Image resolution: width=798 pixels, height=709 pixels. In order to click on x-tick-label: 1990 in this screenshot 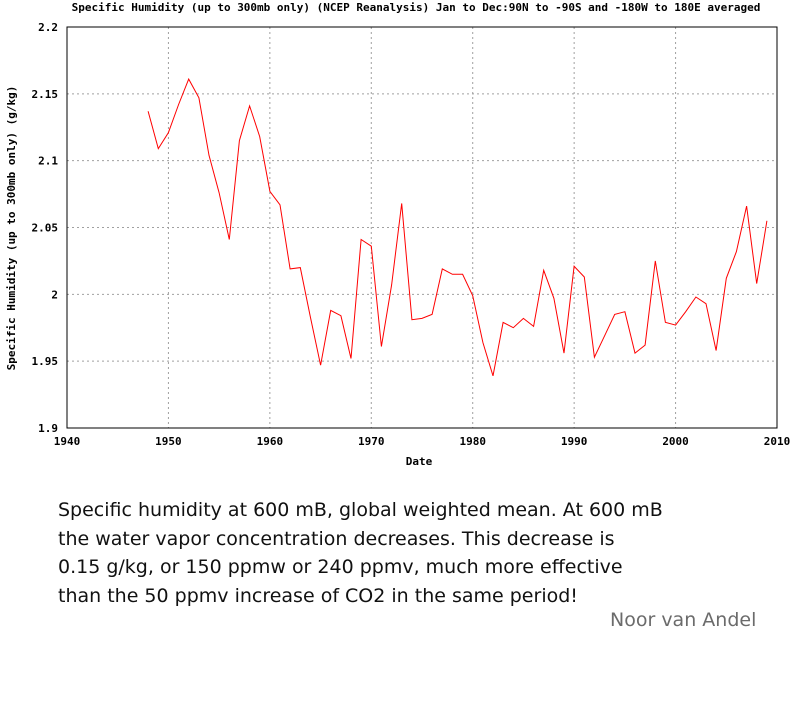, I will do `click(574, 441)`.